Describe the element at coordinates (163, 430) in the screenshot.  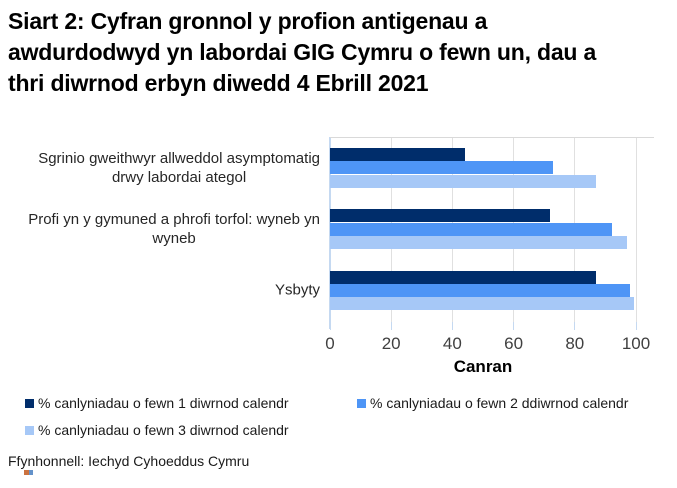
I see `legend-label: % canlyniadau o fewn 3 diwrnod calendr` at that location.